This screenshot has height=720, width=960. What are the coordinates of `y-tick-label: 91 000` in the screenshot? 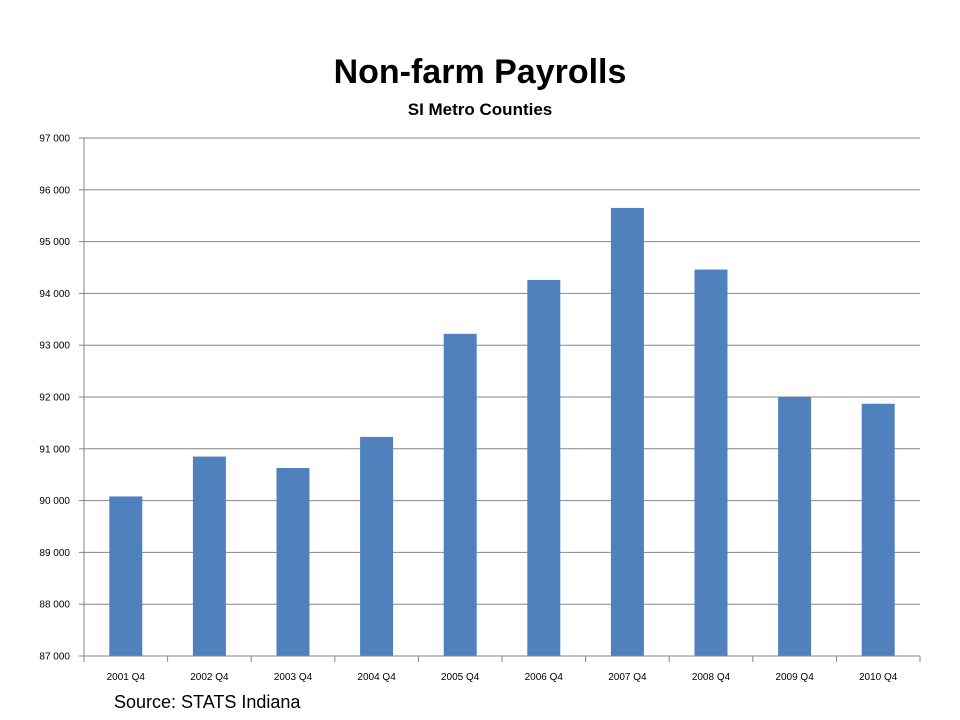 It's located at (54, 449).